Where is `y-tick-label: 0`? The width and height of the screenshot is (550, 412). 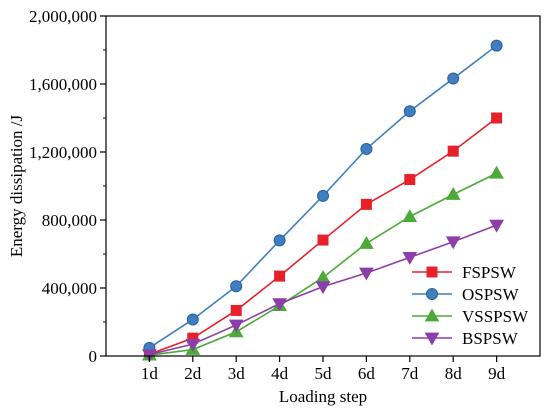
y-tick-label: 0 is located at coordinates (93, 356).